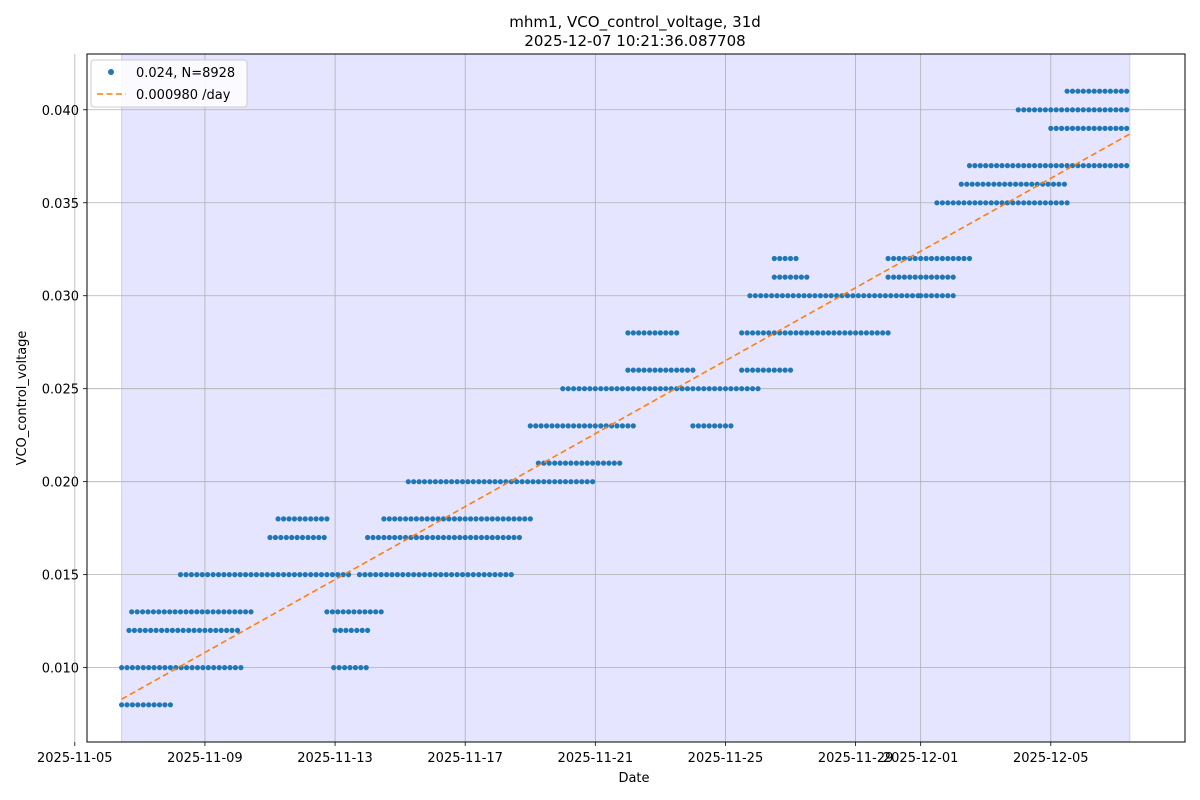 The image size is (1200, 800). I want to click on x-tick-label: 2025-11-13, so click(335, 758).